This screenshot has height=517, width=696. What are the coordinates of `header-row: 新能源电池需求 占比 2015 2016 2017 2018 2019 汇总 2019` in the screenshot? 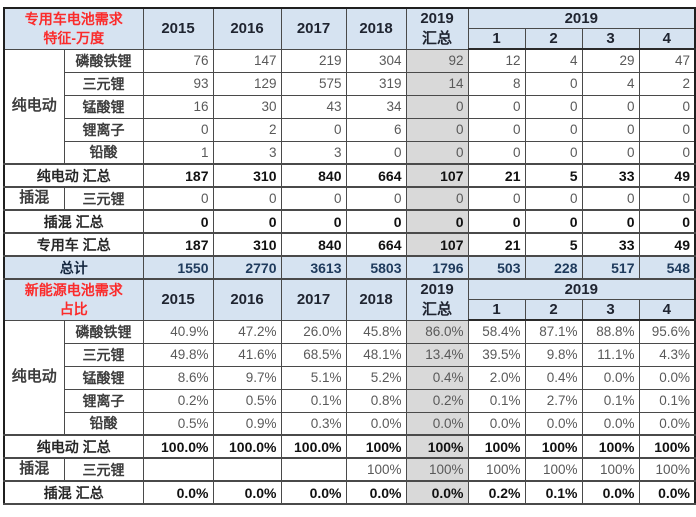 It's located at (349, 299).